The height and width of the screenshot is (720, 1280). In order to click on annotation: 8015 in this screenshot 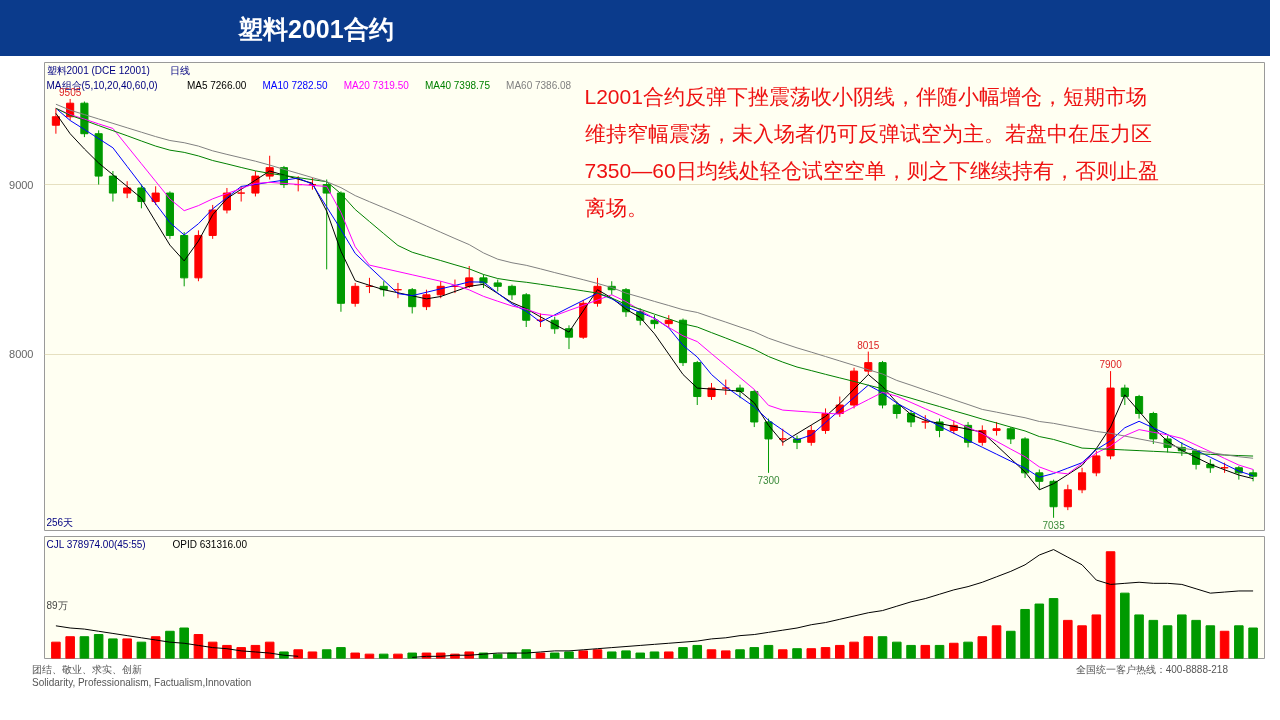, I will do `click(868, 345)`.